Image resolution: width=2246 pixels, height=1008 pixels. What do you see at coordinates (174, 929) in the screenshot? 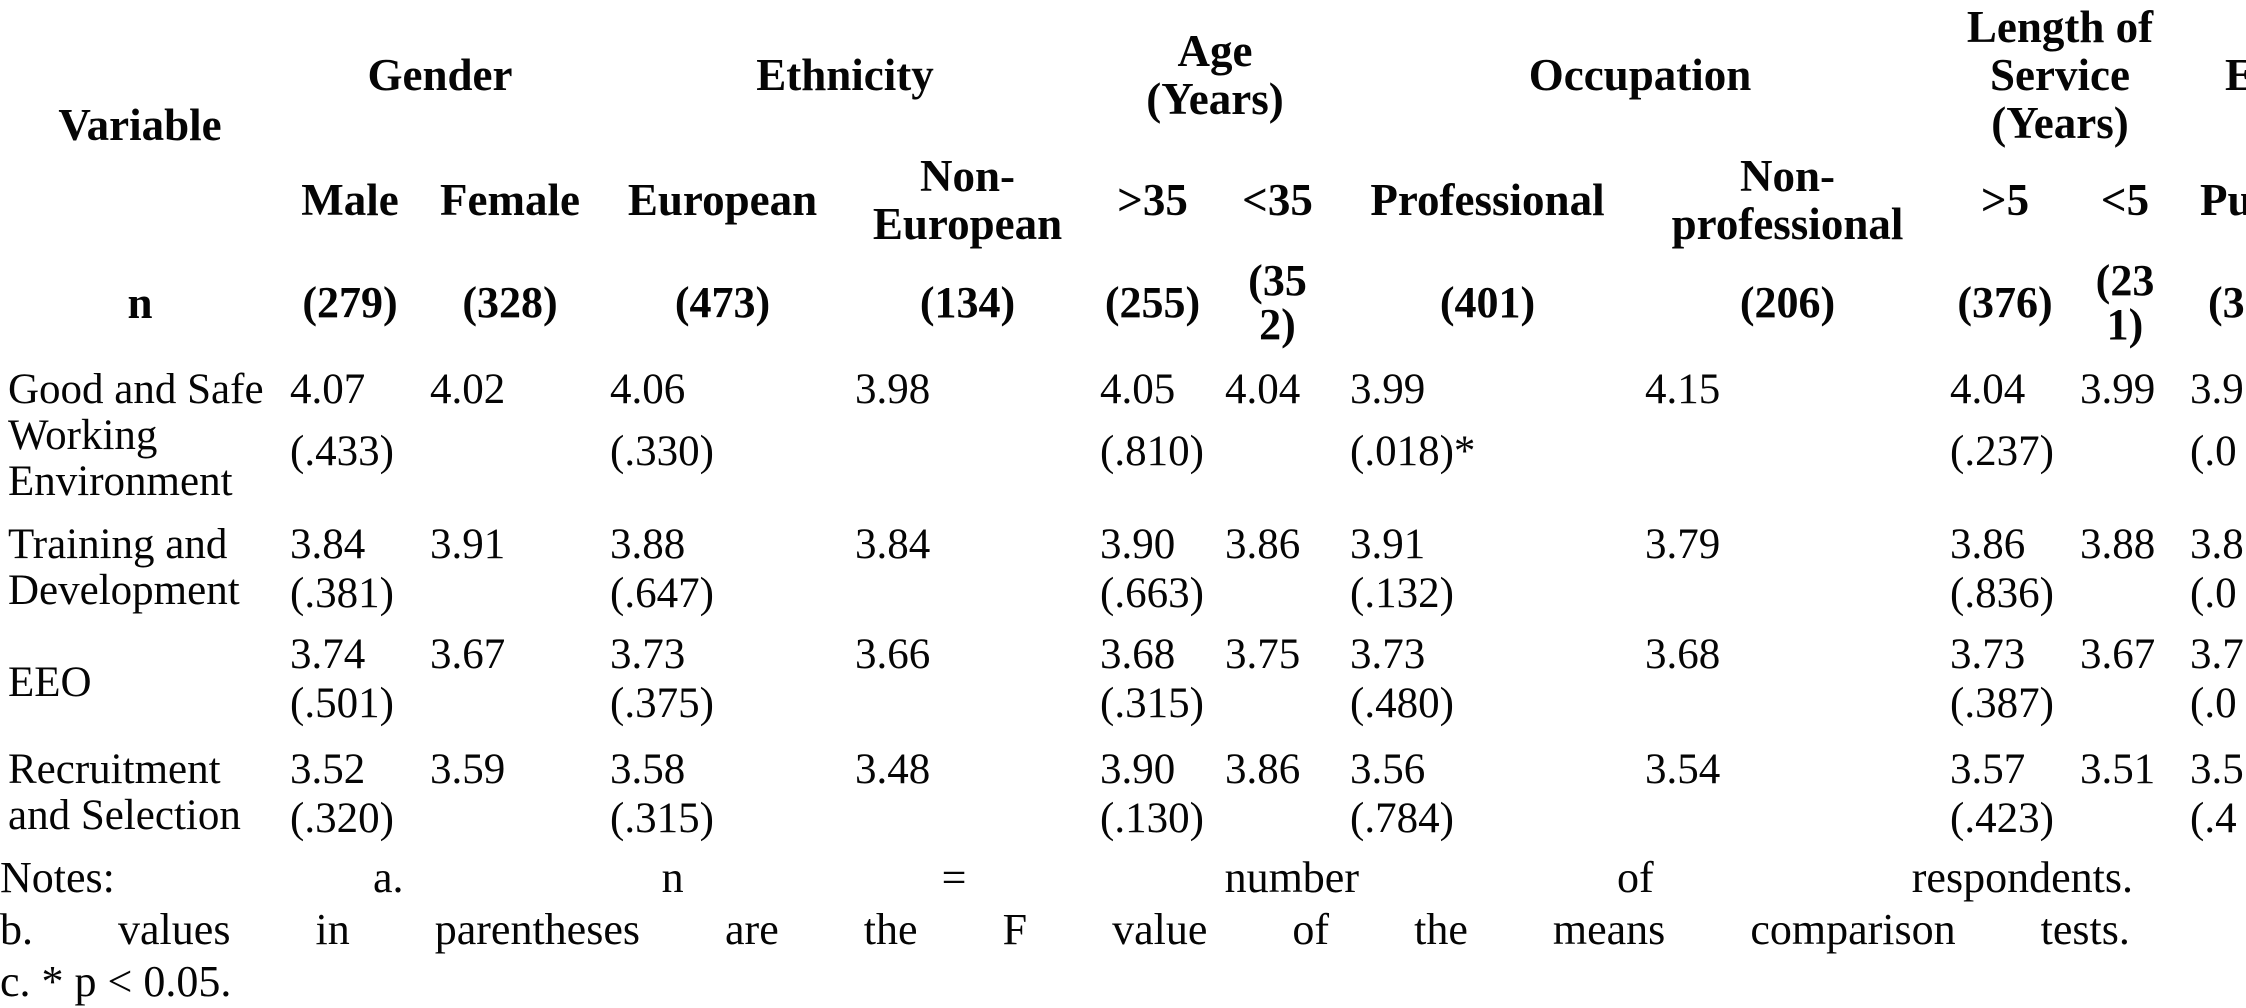
I see `notes-word: values` at bounding box center [174, 929].